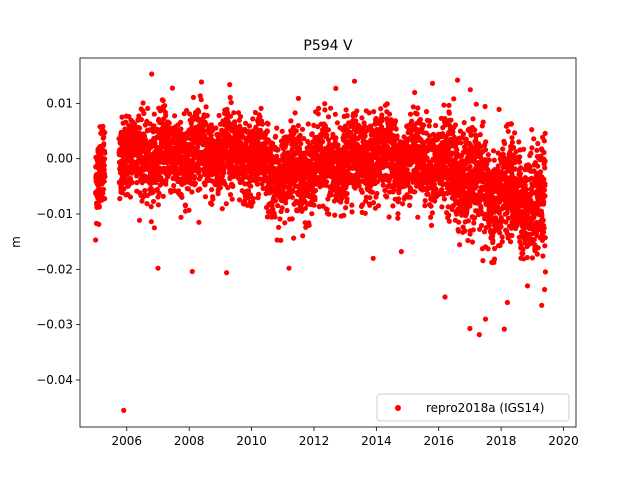  I want to click on y-tick-label: −0.02, so click(54, 269).